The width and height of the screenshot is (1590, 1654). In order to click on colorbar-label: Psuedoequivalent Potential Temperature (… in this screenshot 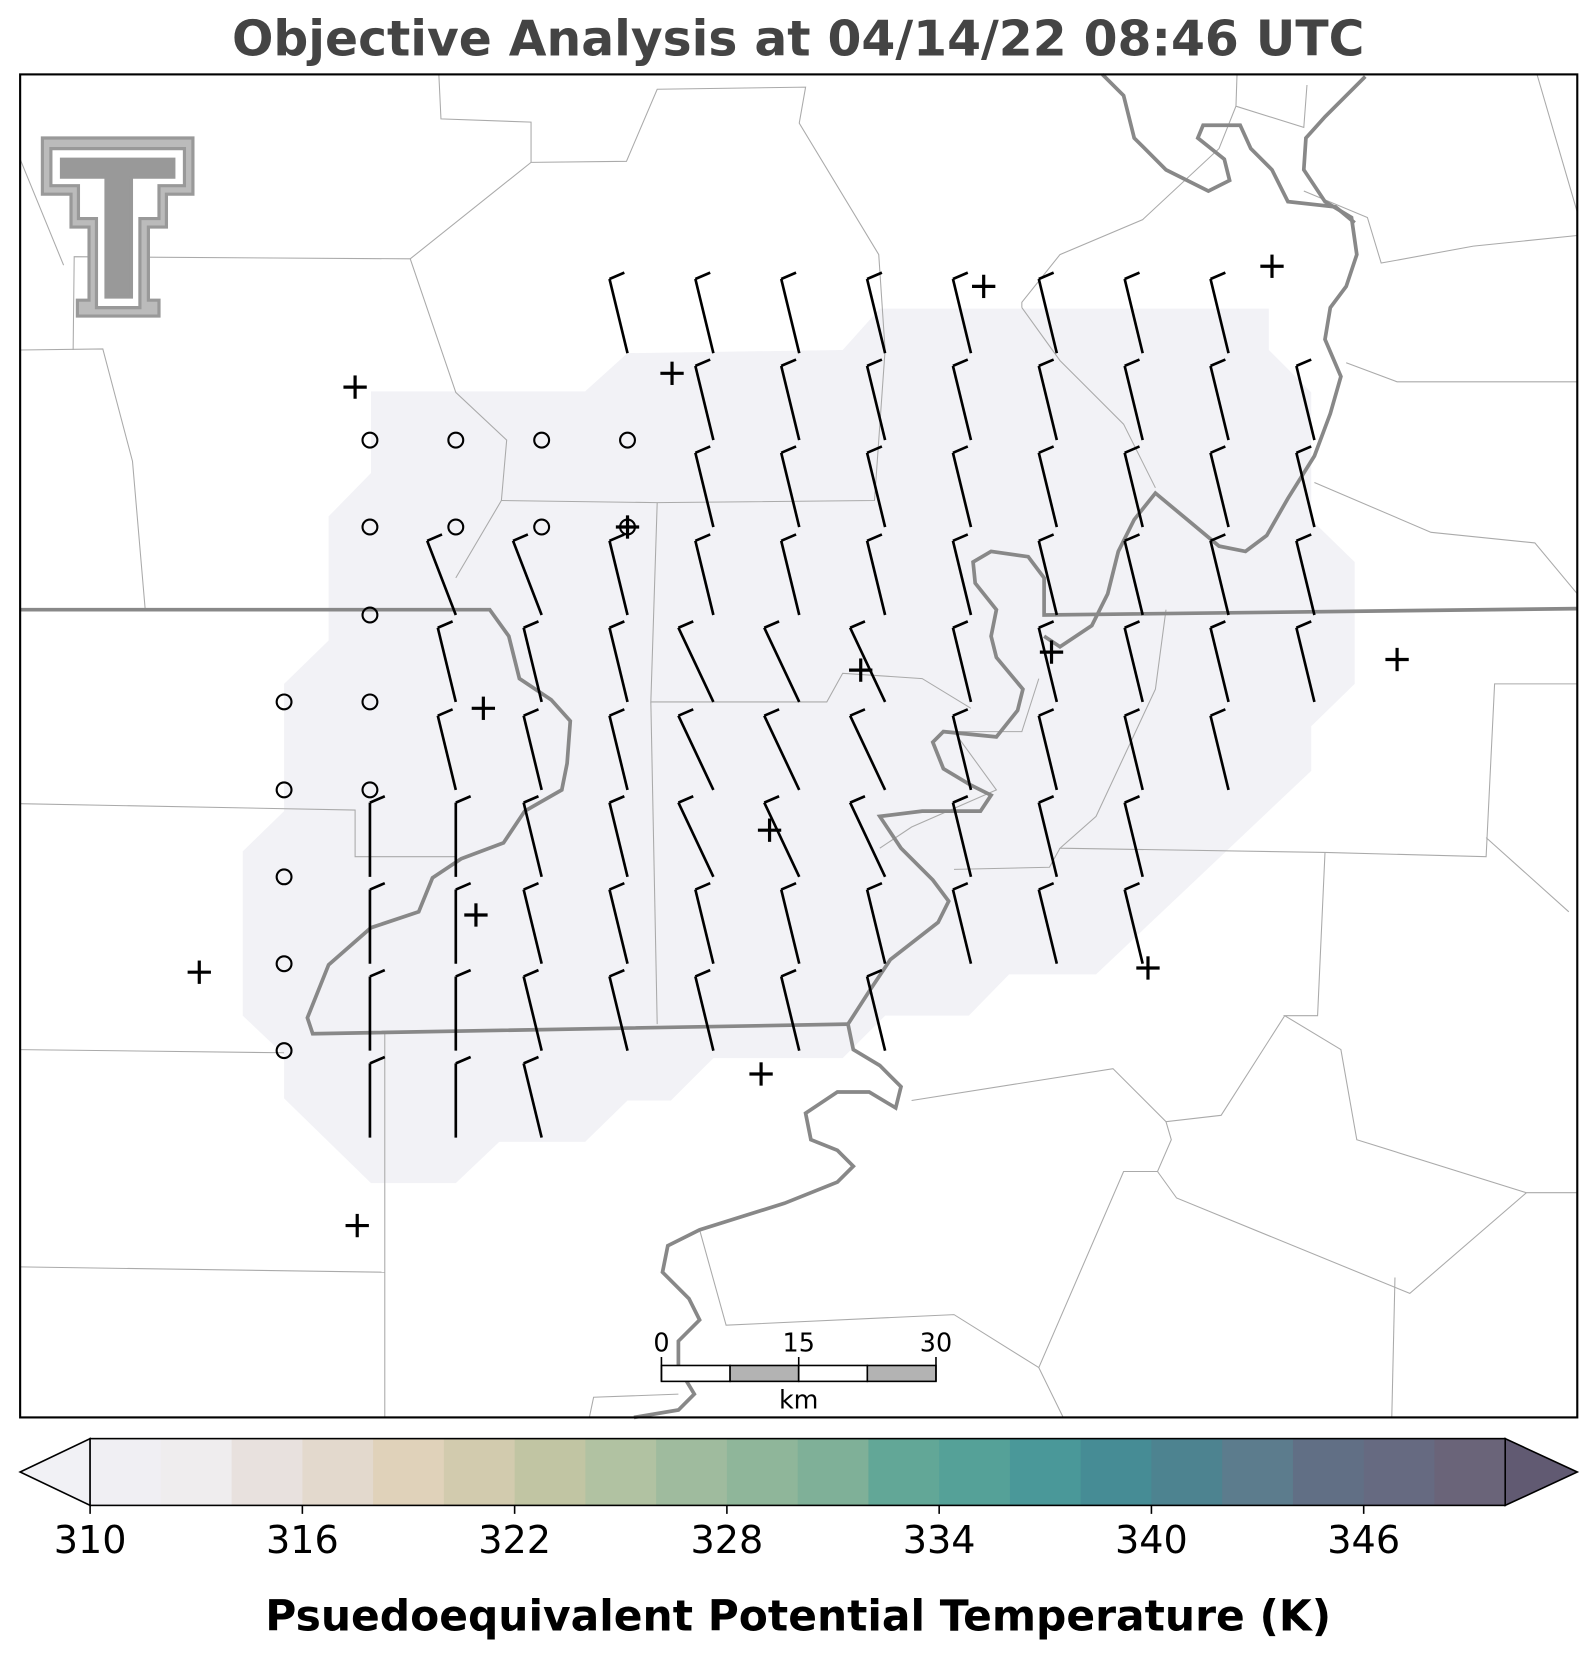, I will do `click(798, 1615)`.